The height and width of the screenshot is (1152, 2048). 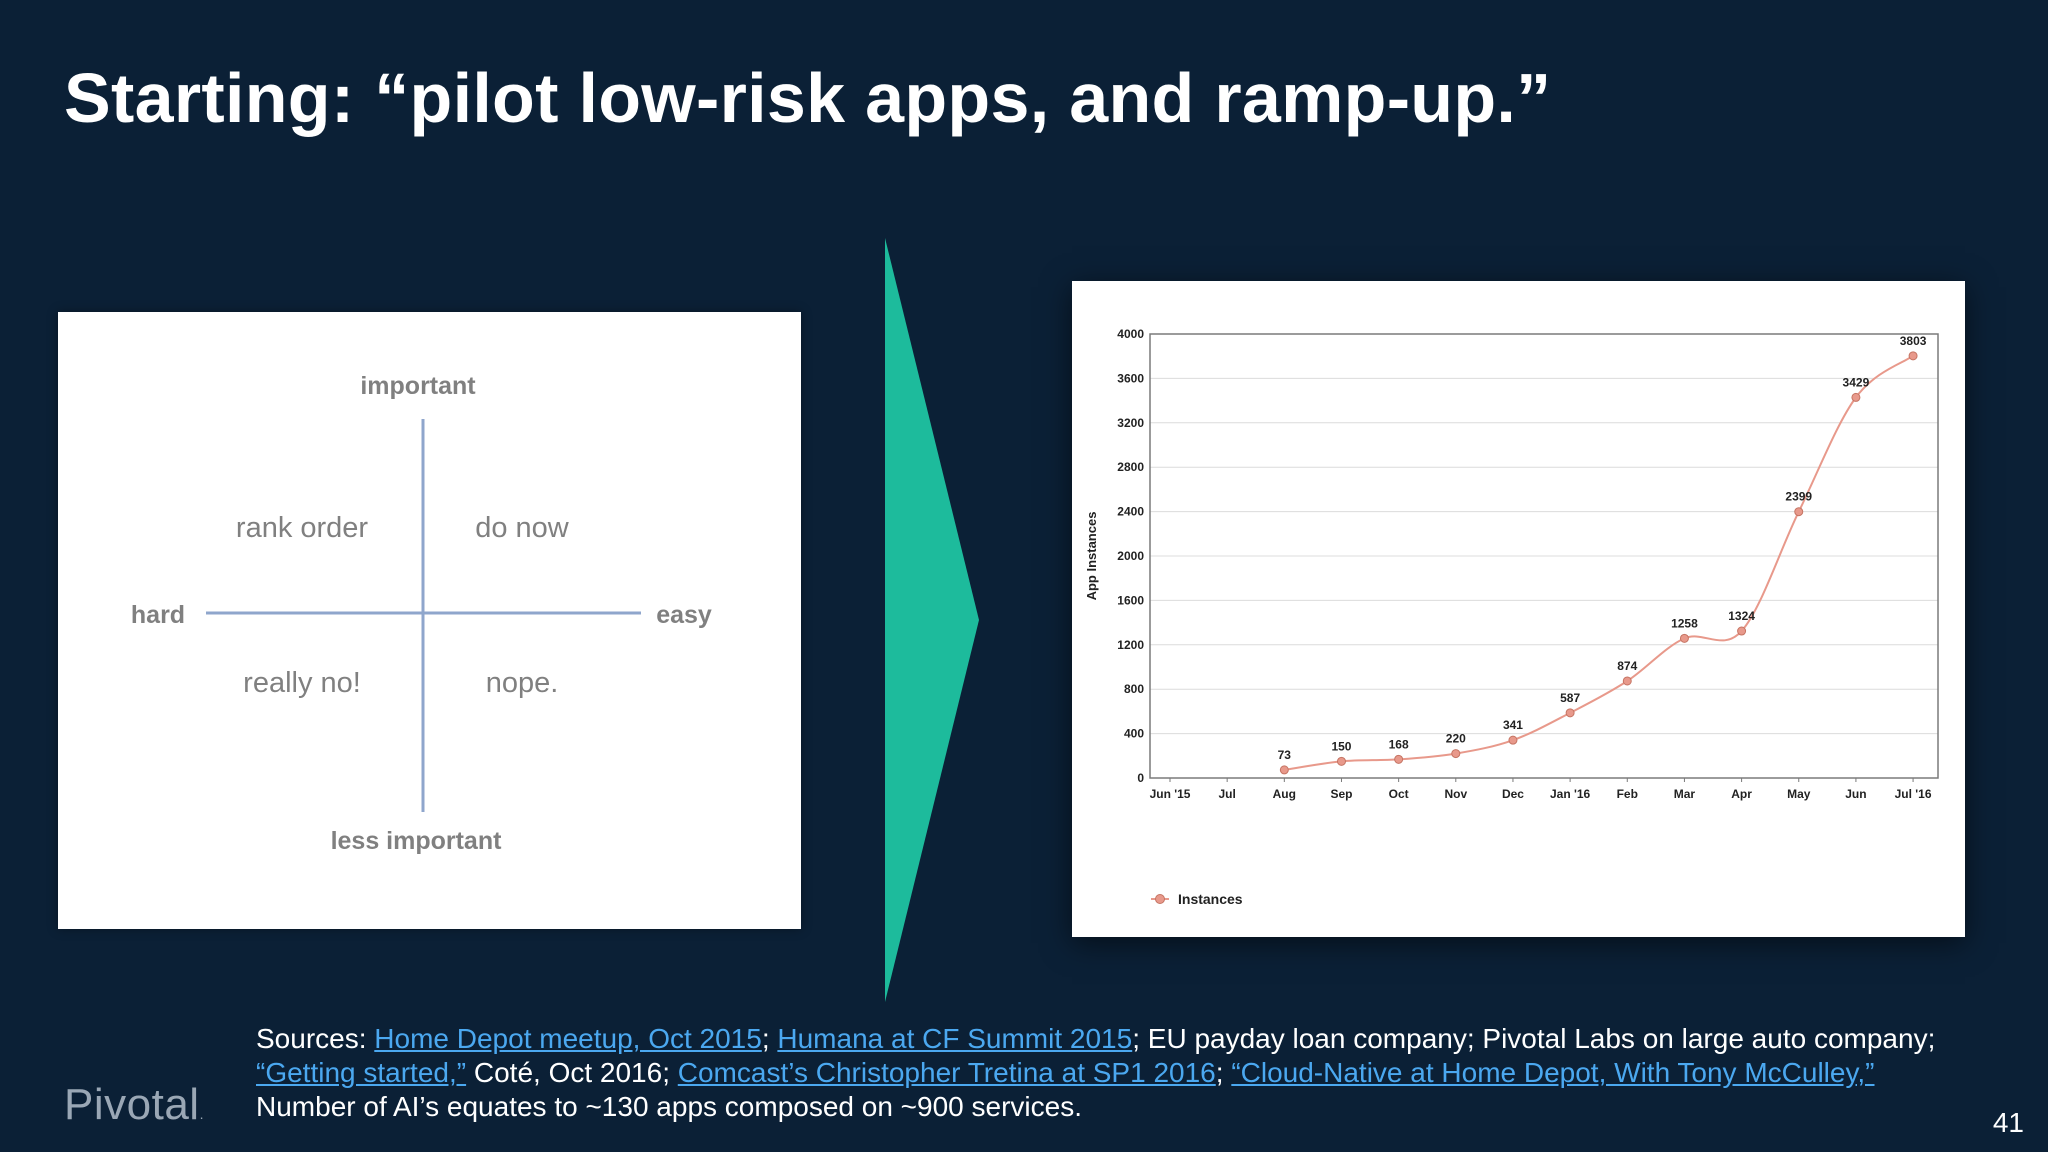 I want to click on x-tick-label: Oct, so click(x=1399, y=794).